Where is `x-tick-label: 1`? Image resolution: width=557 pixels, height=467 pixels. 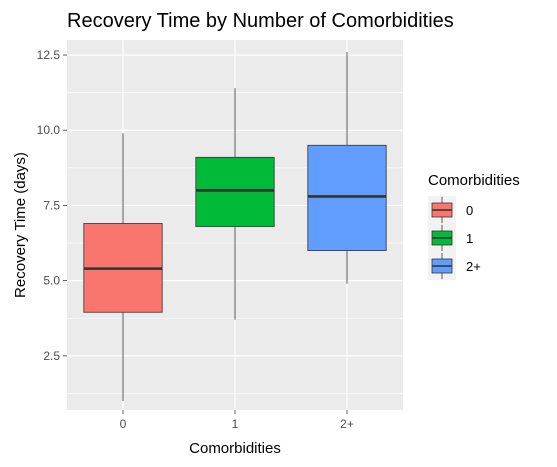 x-tick-label: 1 is located at coordinates (235, 424).